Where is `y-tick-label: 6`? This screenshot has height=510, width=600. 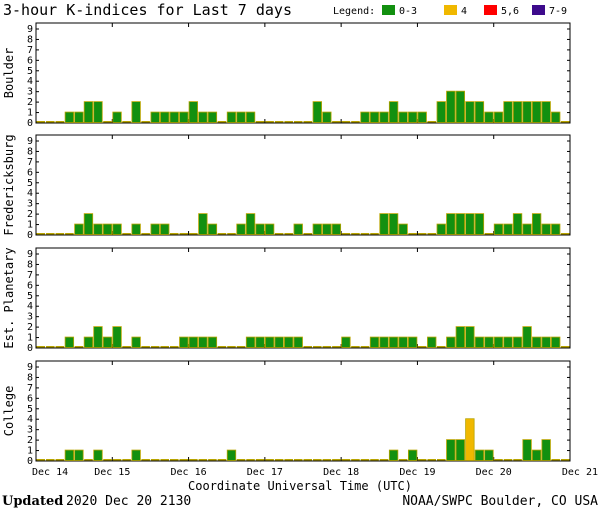 y-tick-label: 6 is located at coordinates (30, 60).